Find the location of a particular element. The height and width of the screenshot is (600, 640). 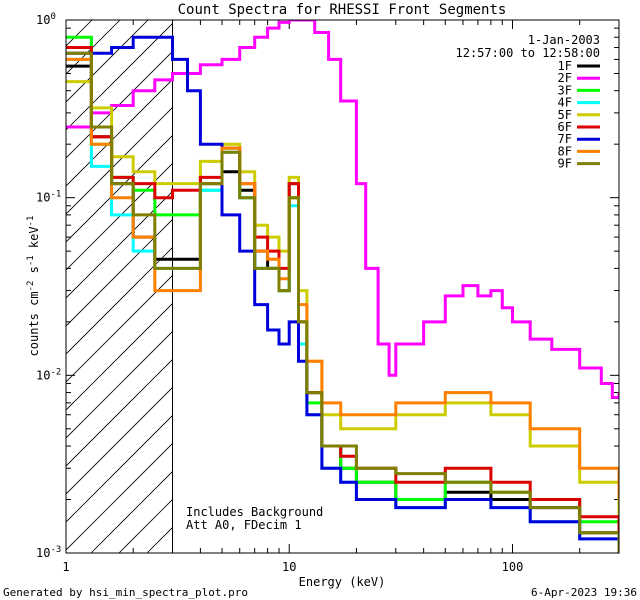

x-tick-labels: 1 10 100 is located at coordinates (292, 567).